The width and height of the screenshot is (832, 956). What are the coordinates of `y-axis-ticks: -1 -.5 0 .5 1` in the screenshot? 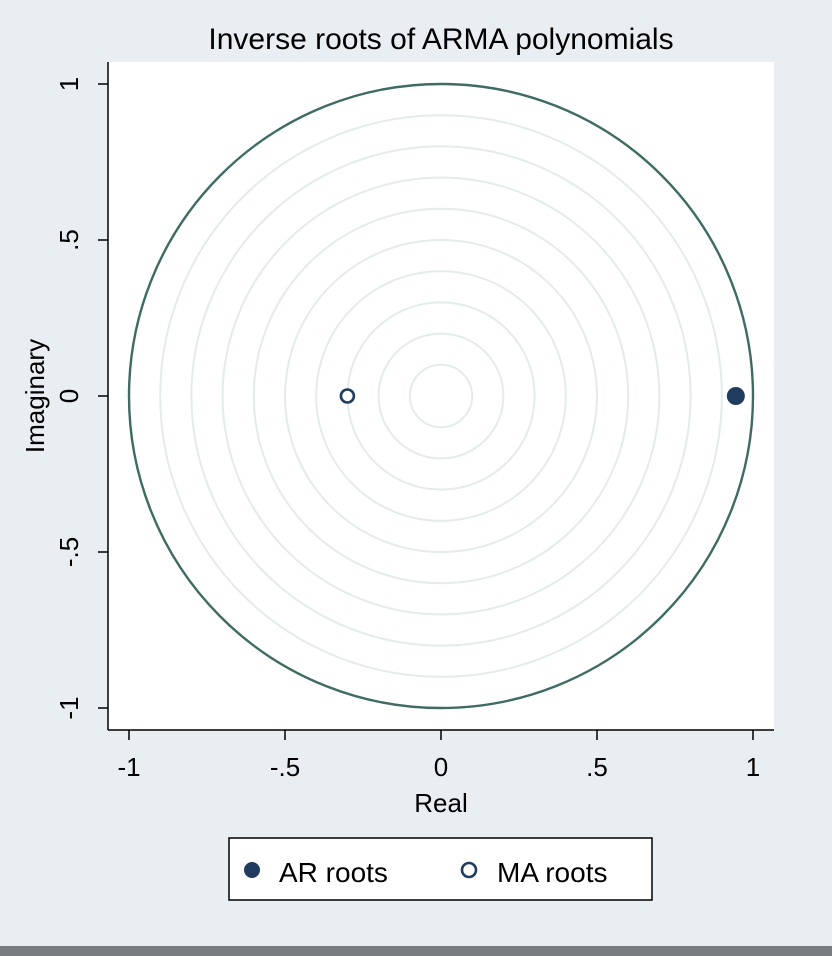 It's located at (81, 398).